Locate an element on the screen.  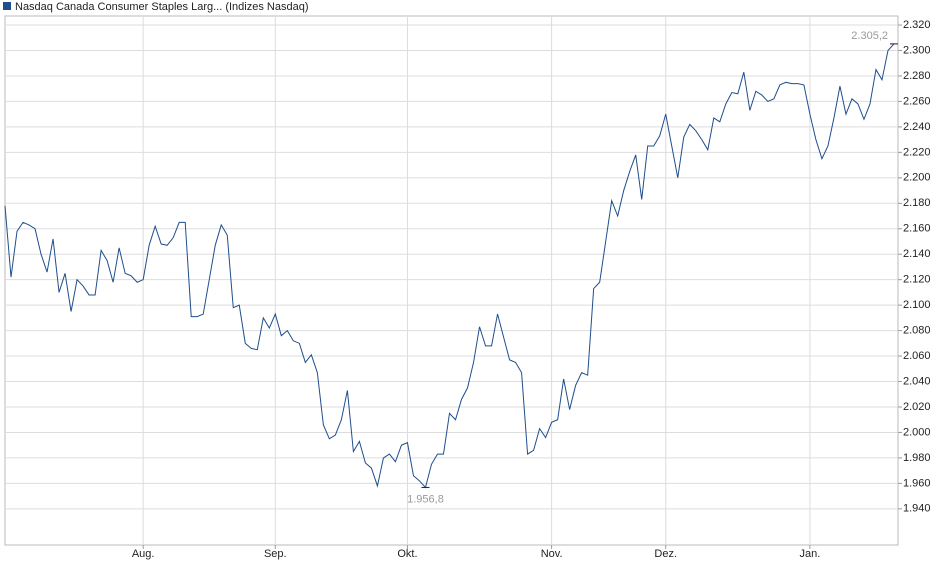
annotation: 2.305,2 is located at coordinates (869, 36).